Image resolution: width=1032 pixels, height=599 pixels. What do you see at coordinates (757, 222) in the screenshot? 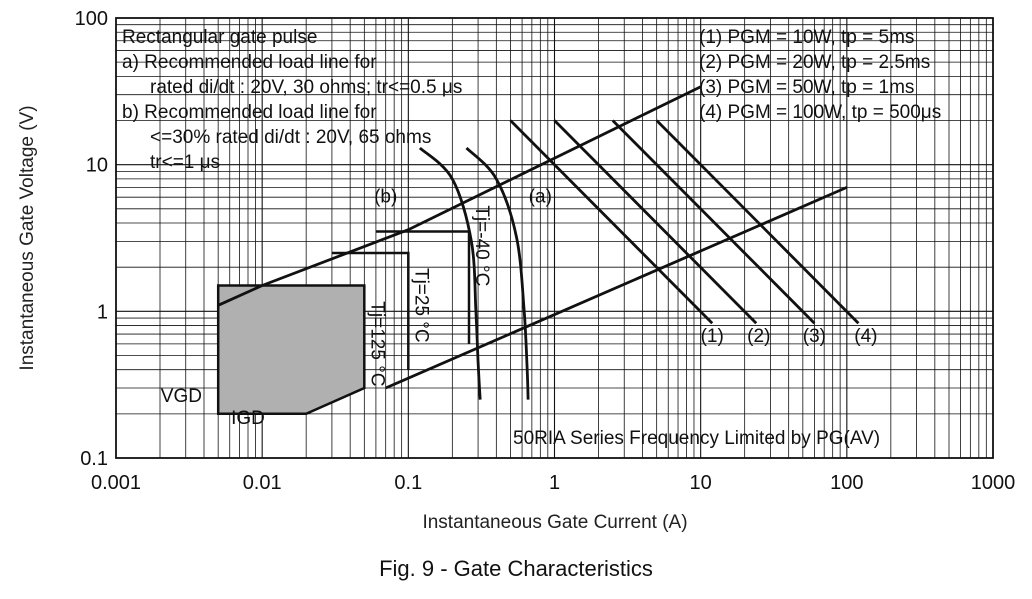
I see `series-4-line` at bounding box center [757, 222].